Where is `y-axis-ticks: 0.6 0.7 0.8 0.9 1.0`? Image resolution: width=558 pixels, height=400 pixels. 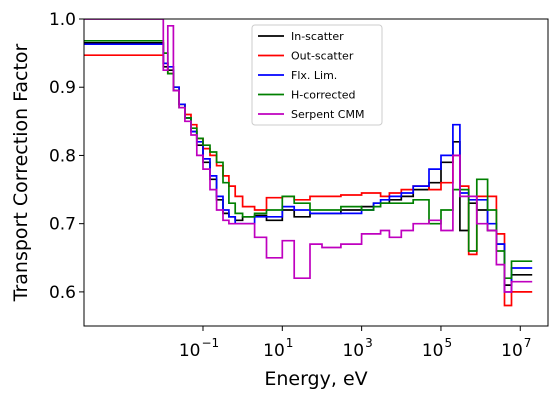
y-axis-ticks: 0.6 0.7 0.8 0.9 1.0 is located at coordinates (66, 156).